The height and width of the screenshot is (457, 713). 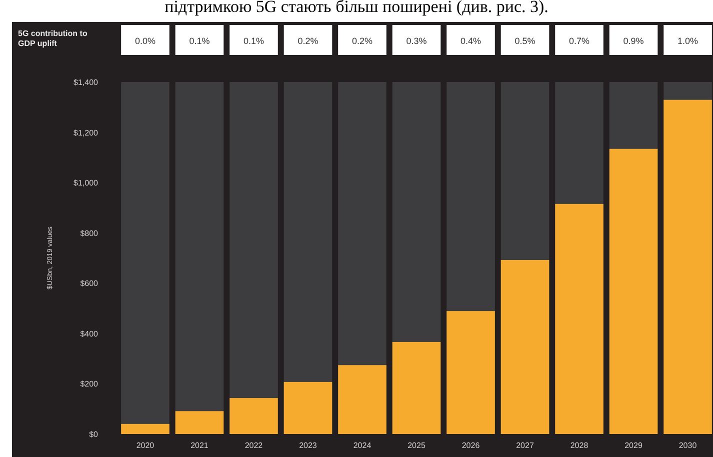 I want to click on x-tick-label: 2020, so click(x=145, y=445).